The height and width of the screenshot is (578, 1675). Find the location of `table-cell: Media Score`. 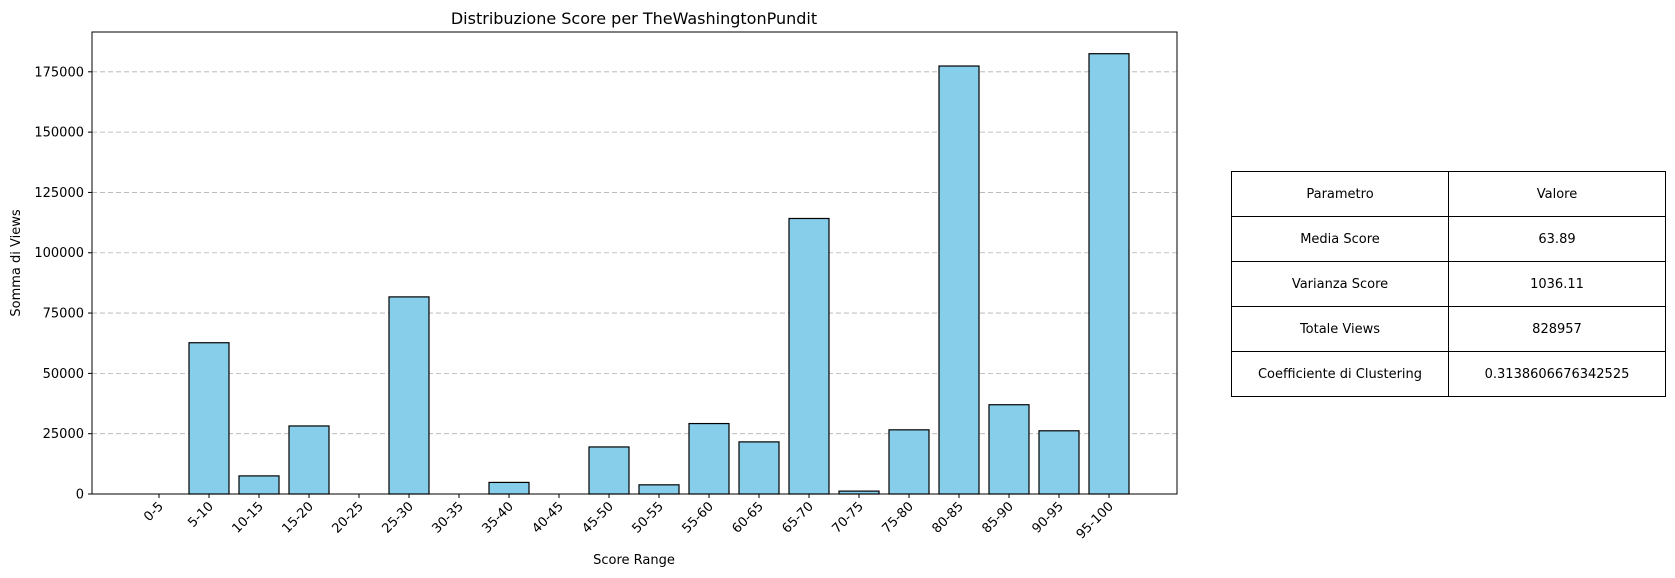

table-cell: Media Score is located at coordinates (1340, 239).